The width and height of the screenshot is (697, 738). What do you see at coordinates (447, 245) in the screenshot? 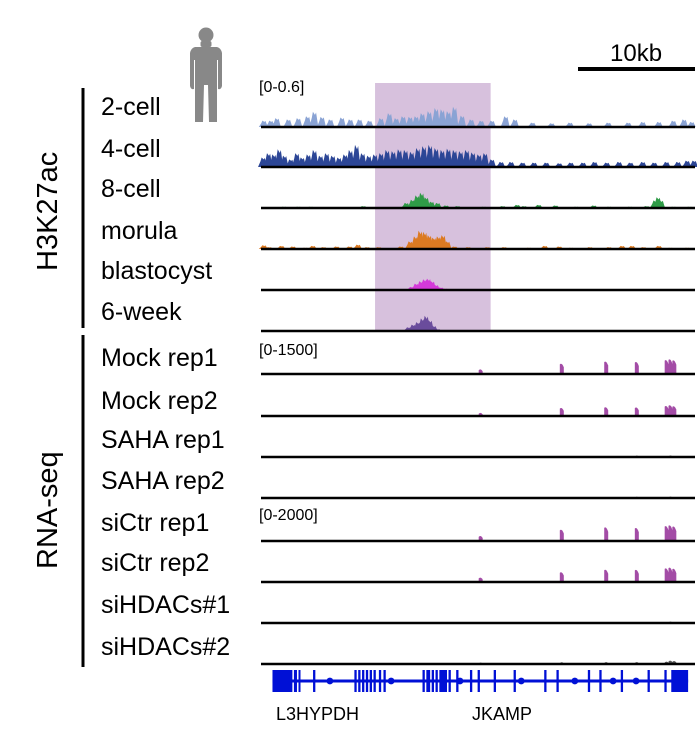
I see `peak-morula` at bounding box center [447, 245].